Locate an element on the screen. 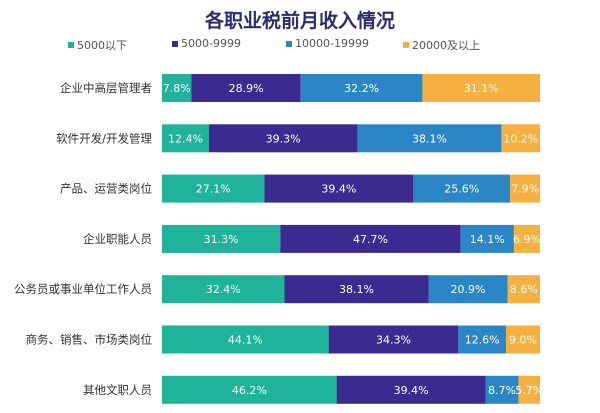  data-label: 8.6% is located at coordinates (524, 289).